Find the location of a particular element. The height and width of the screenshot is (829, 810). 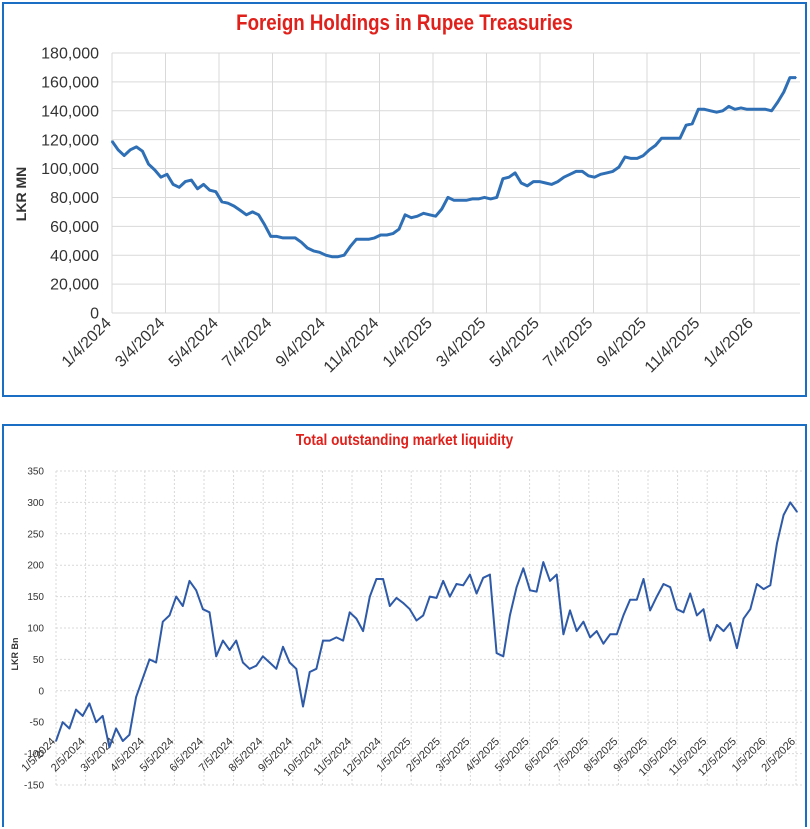

y-tick-label: 0 is located at coordinates (41, 691).